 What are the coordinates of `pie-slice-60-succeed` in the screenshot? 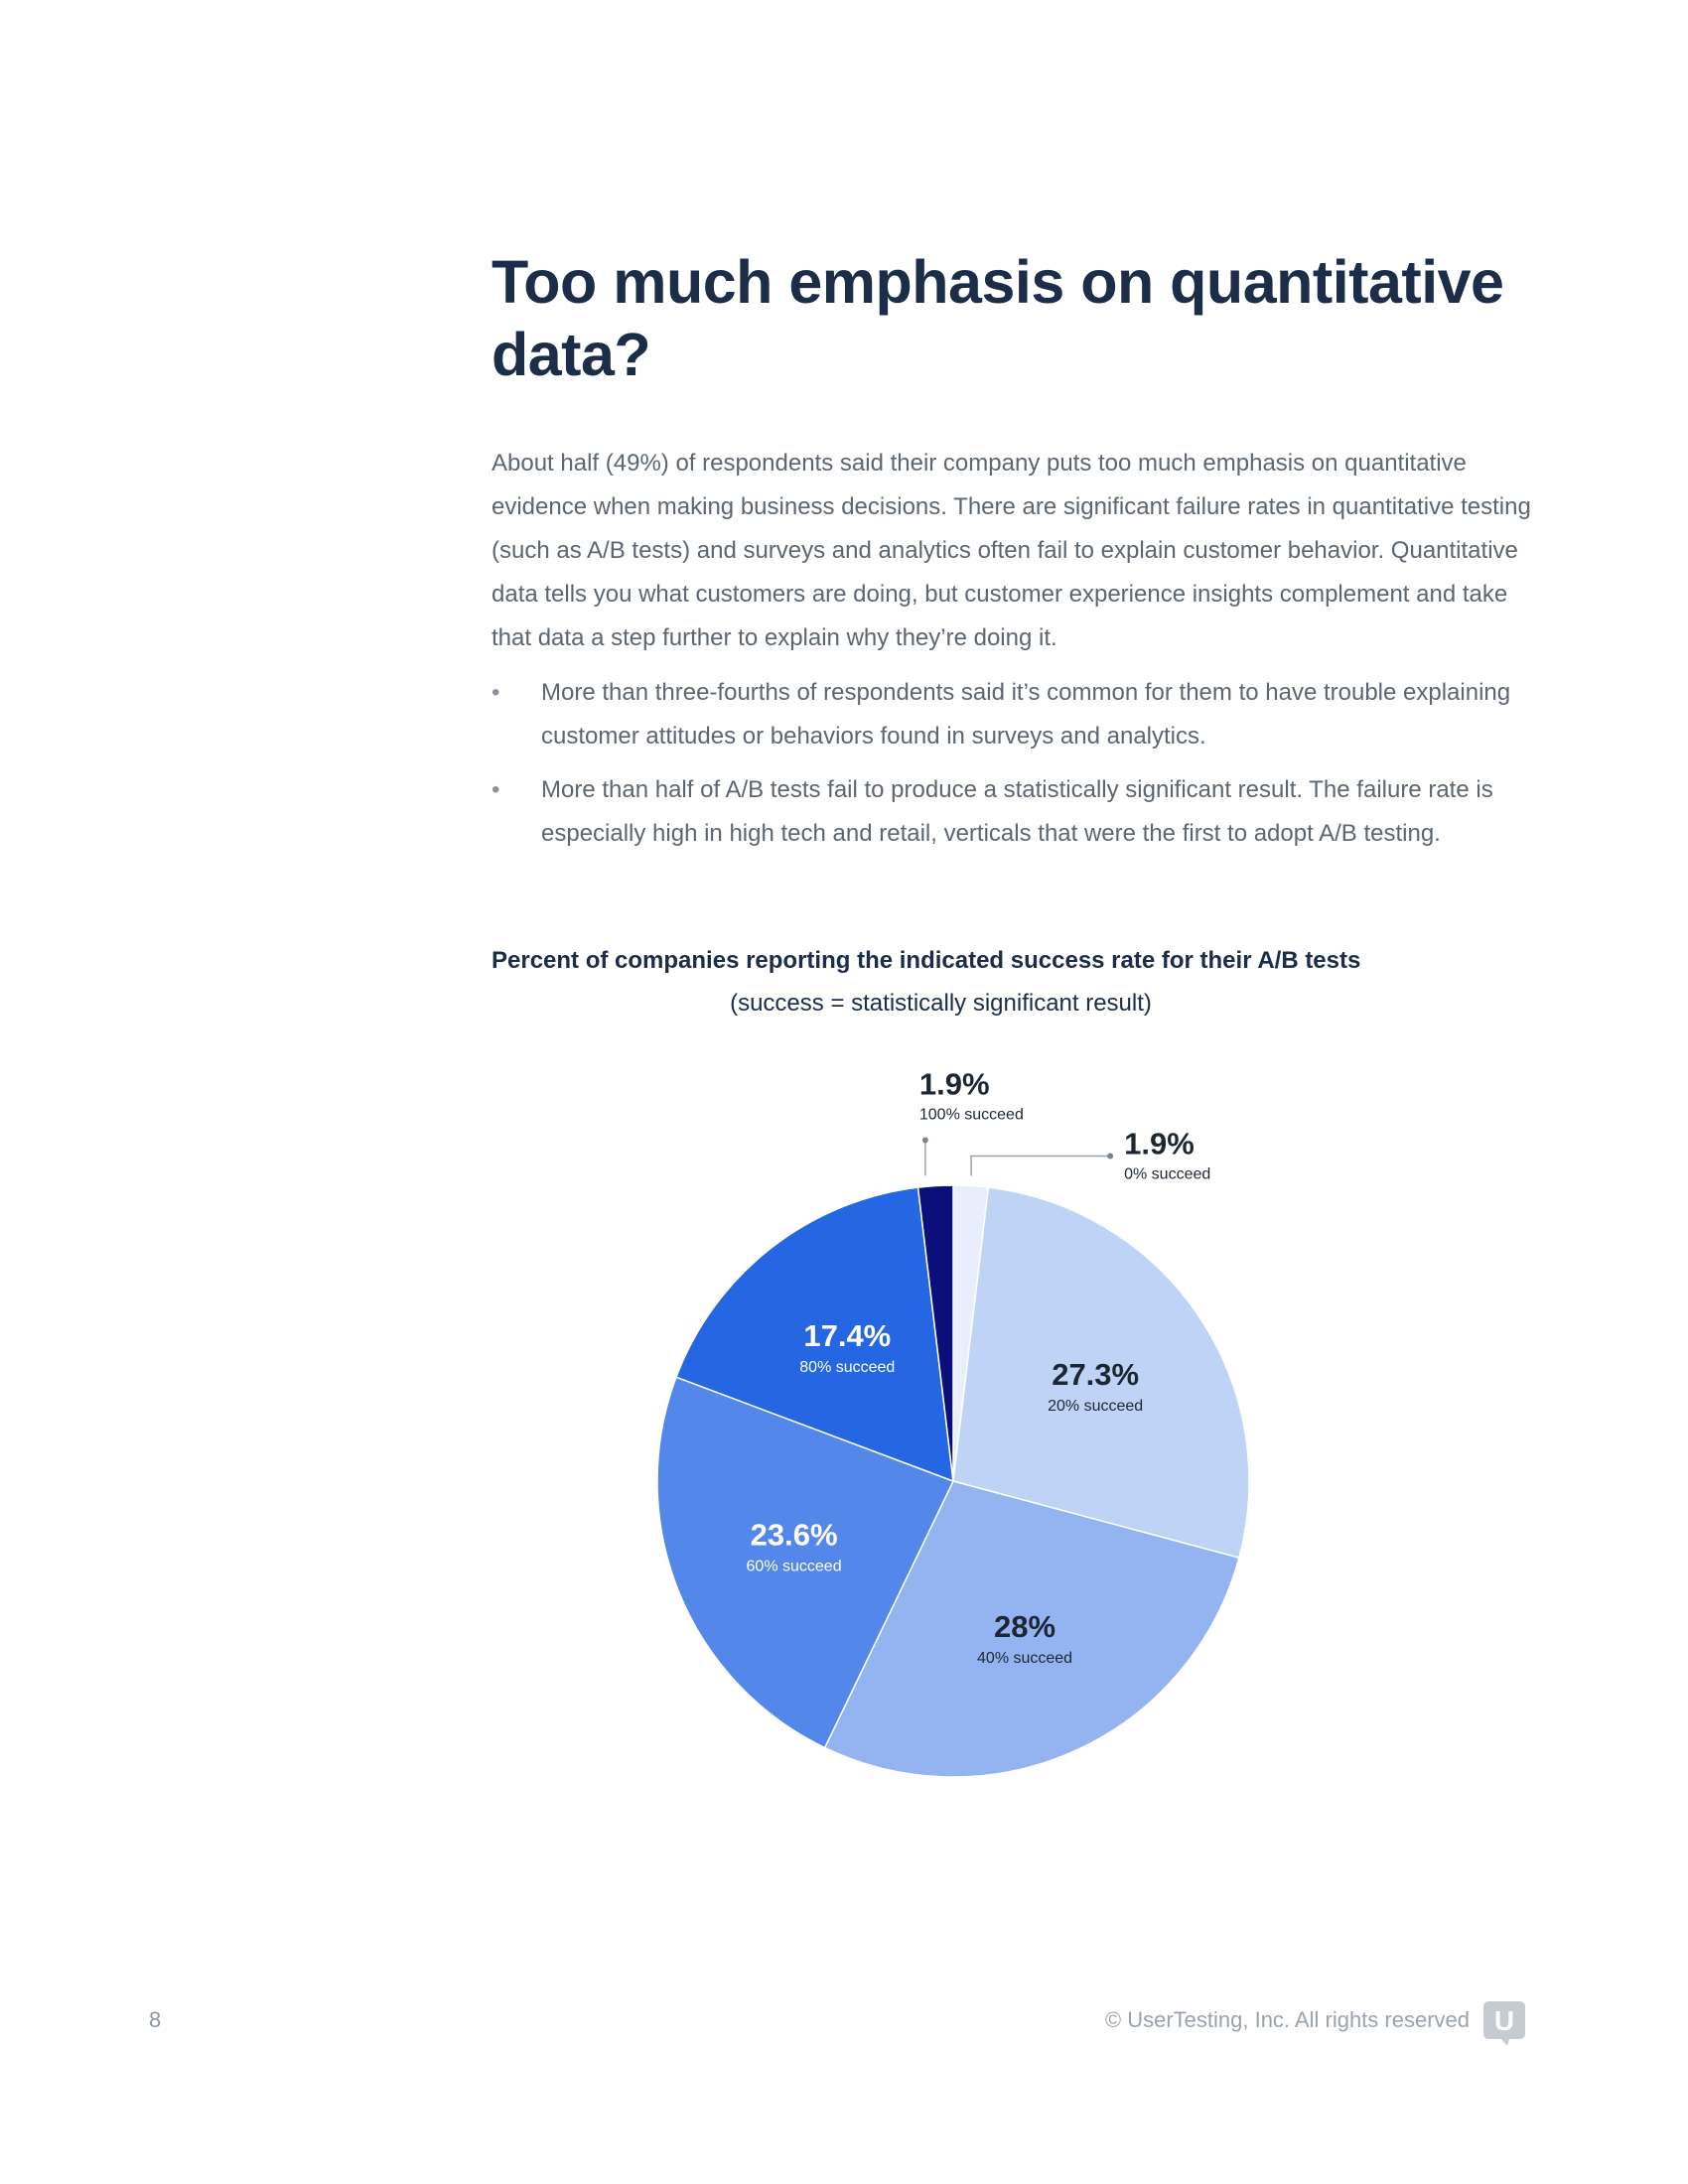 It's located at (805, 1562).